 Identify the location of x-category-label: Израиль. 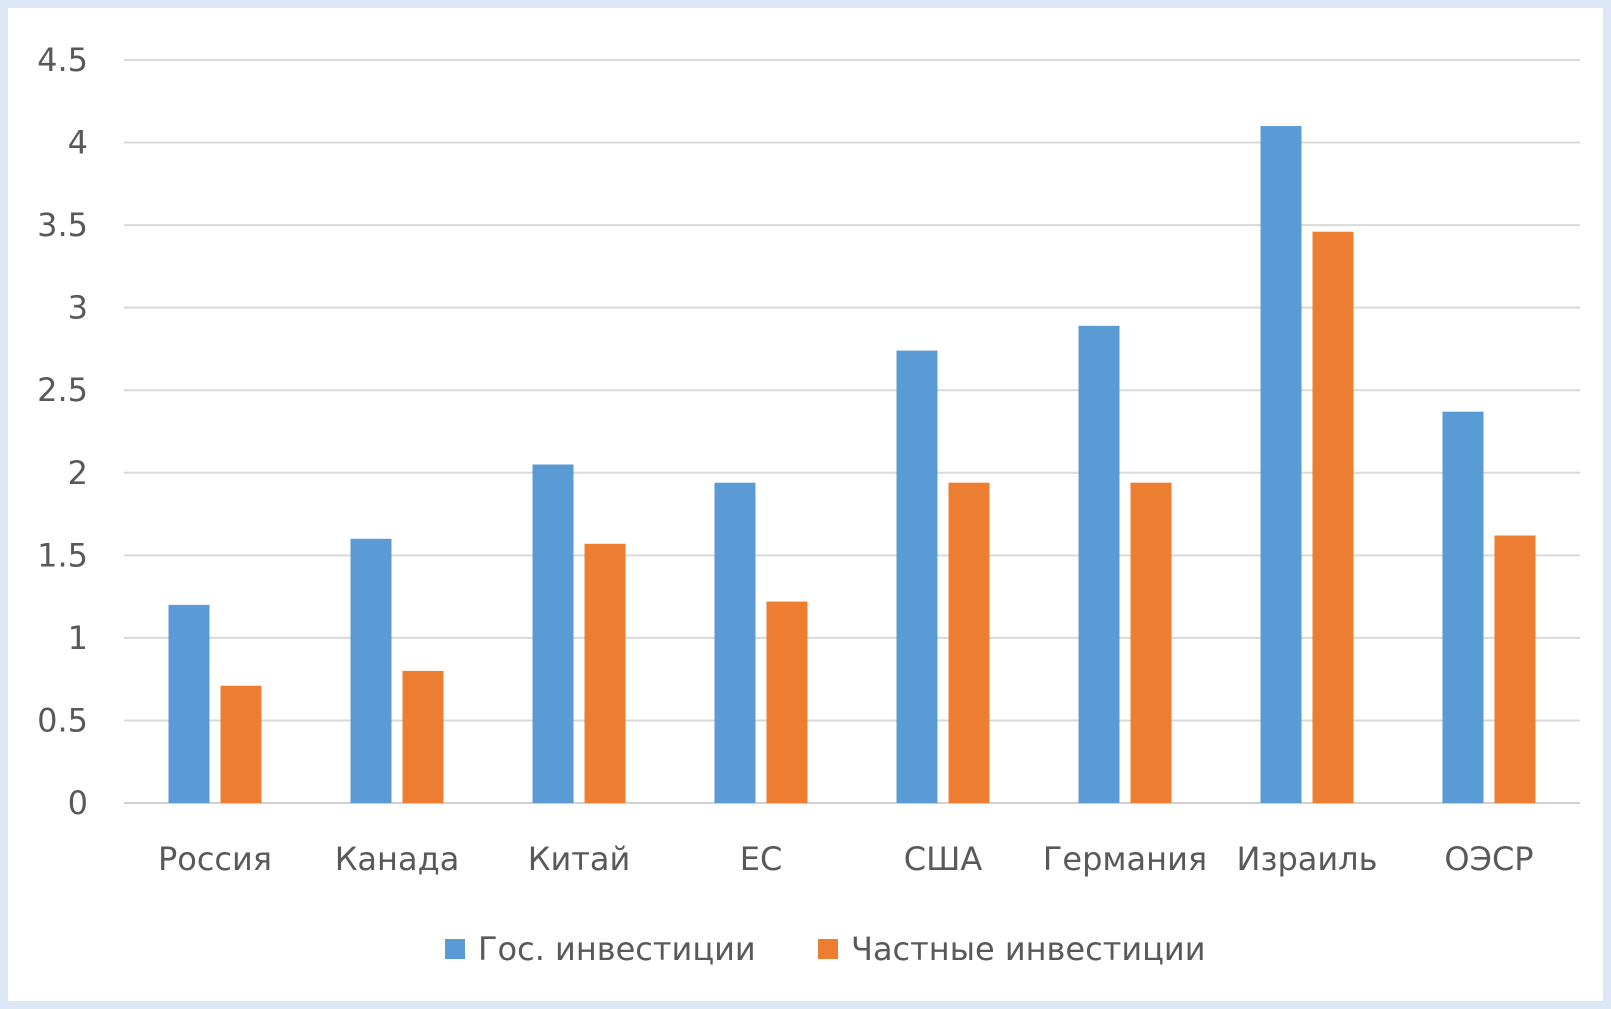
(1307, 859).